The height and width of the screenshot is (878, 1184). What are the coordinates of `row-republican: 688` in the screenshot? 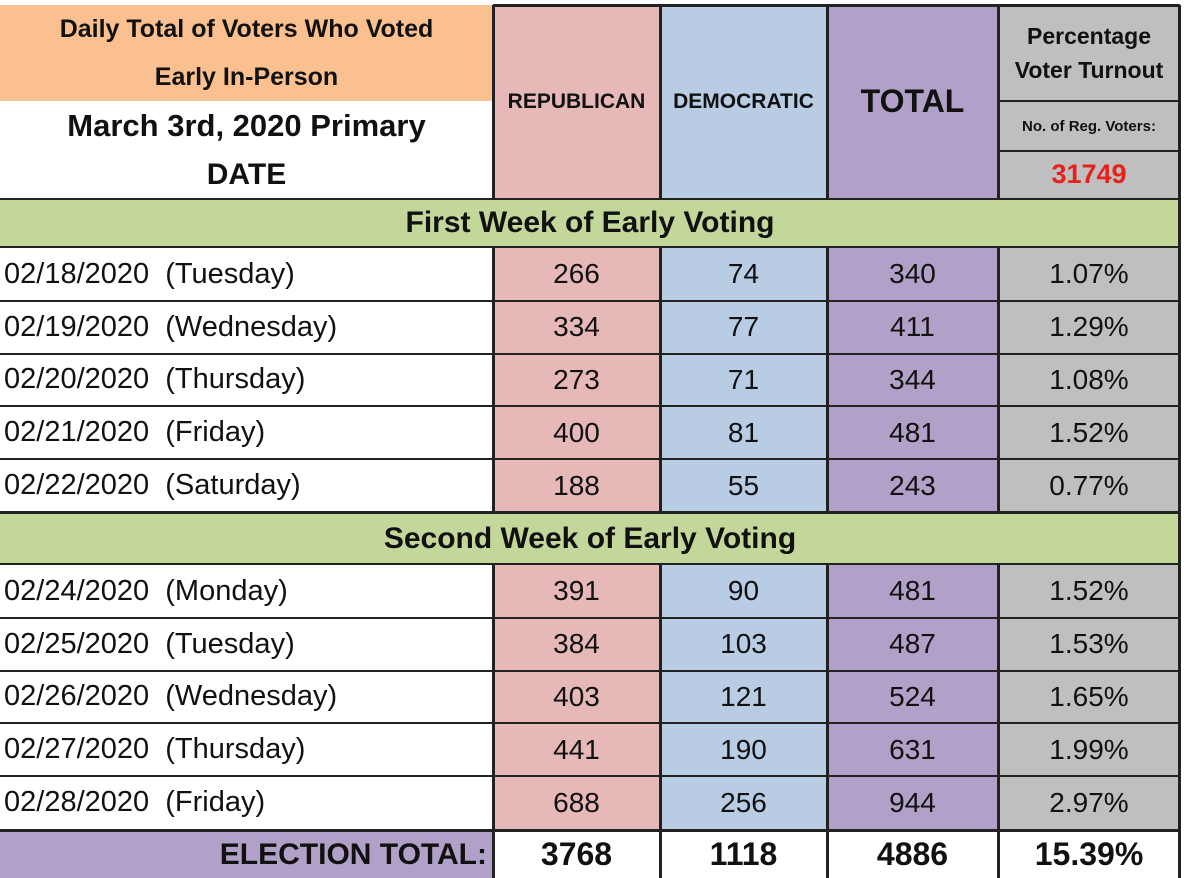 It's located at (576, 802).